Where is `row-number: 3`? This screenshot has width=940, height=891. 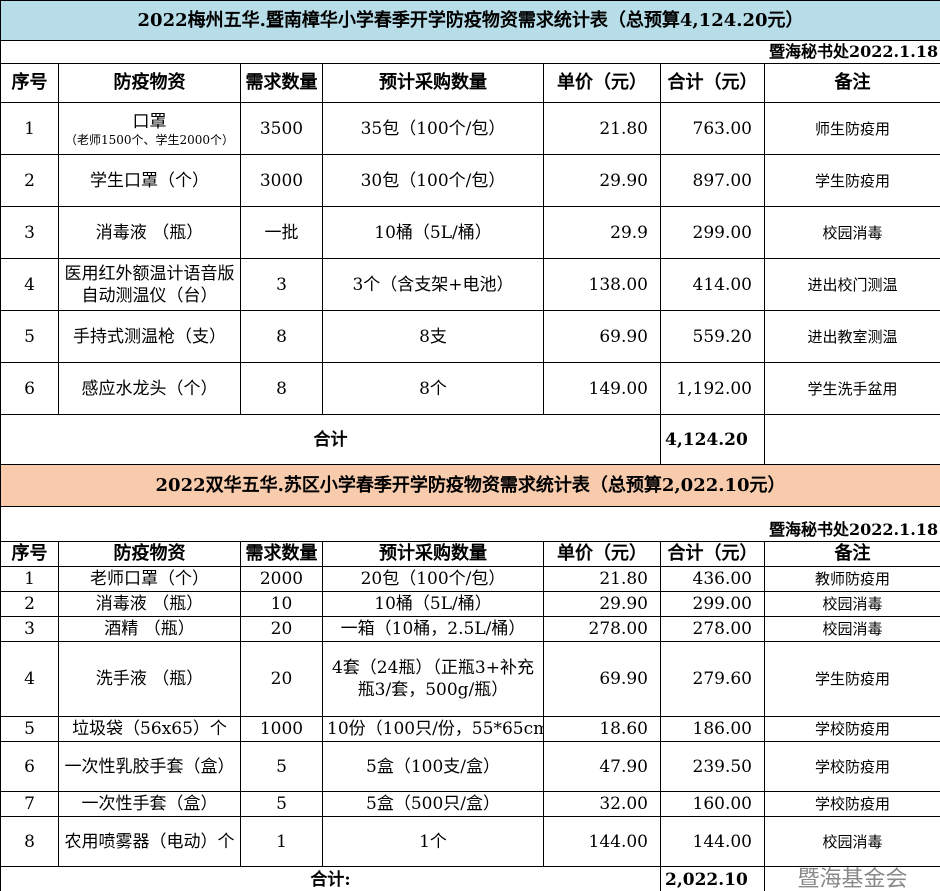
row-number: 3 is located at coordinates (29, 629).